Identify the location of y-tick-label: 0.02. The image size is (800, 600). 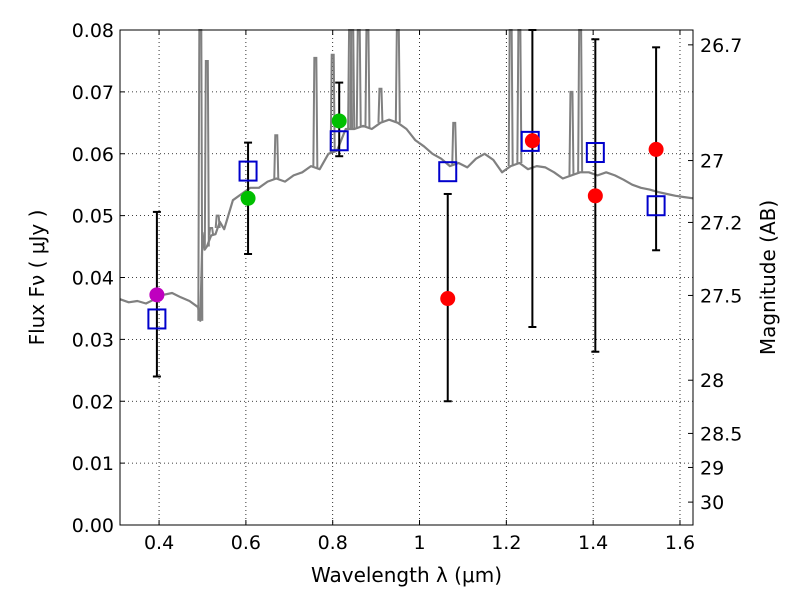
(93, 402).